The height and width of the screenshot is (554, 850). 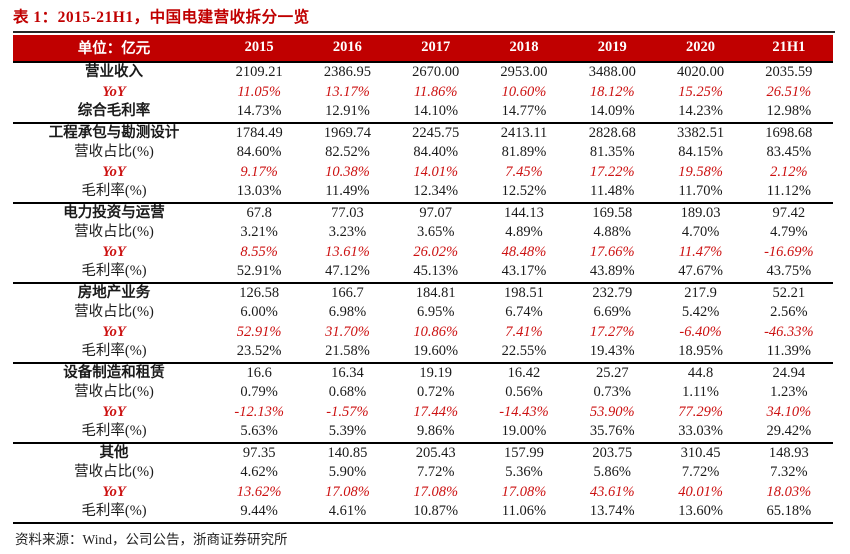 I want to click on cell: 17.22%, so click(x=612, y=171).